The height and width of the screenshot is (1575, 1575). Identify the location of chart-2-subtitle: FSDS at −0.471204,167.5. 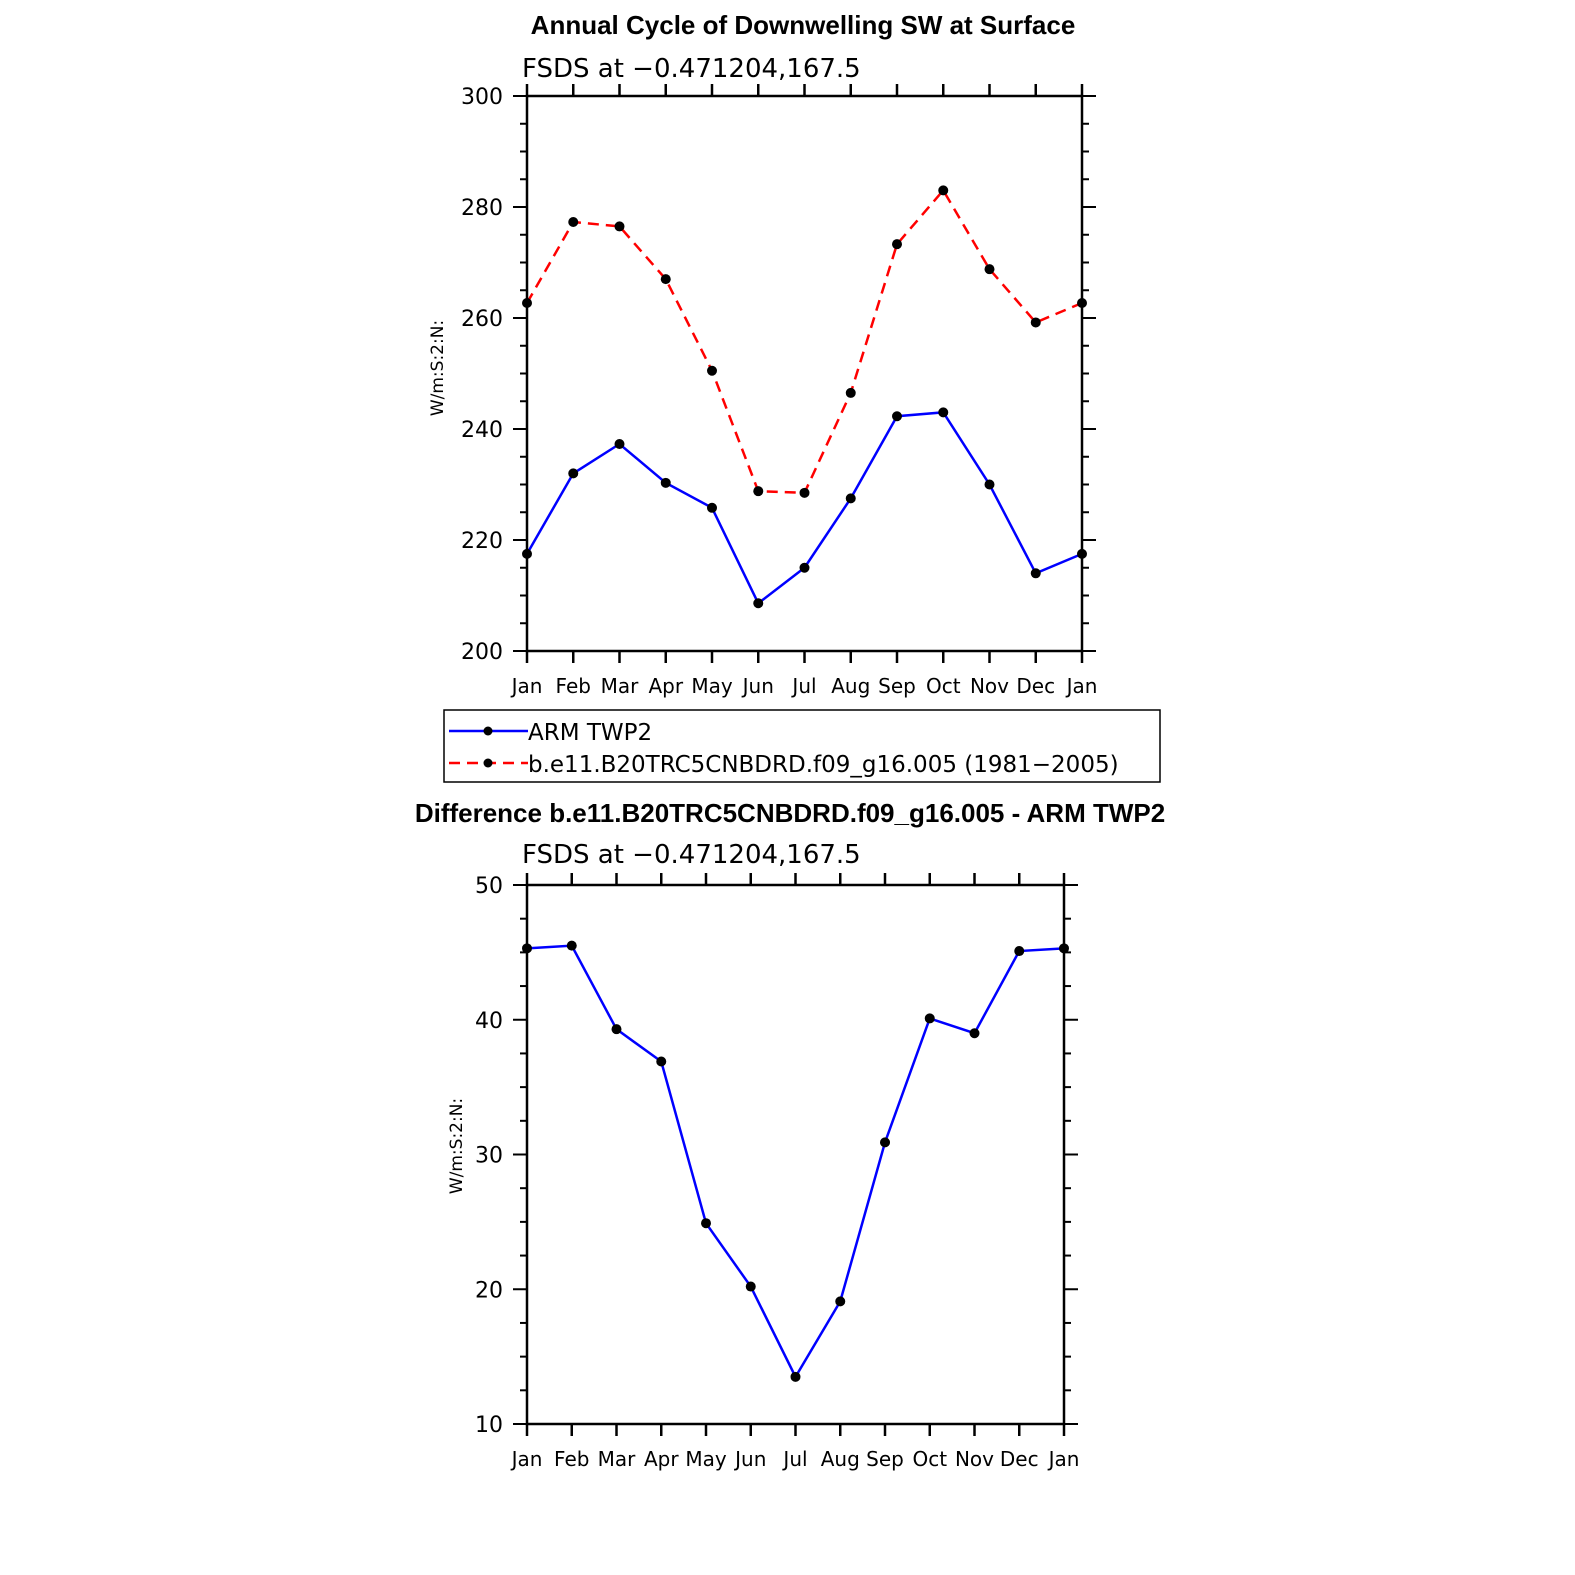
(691, 855).